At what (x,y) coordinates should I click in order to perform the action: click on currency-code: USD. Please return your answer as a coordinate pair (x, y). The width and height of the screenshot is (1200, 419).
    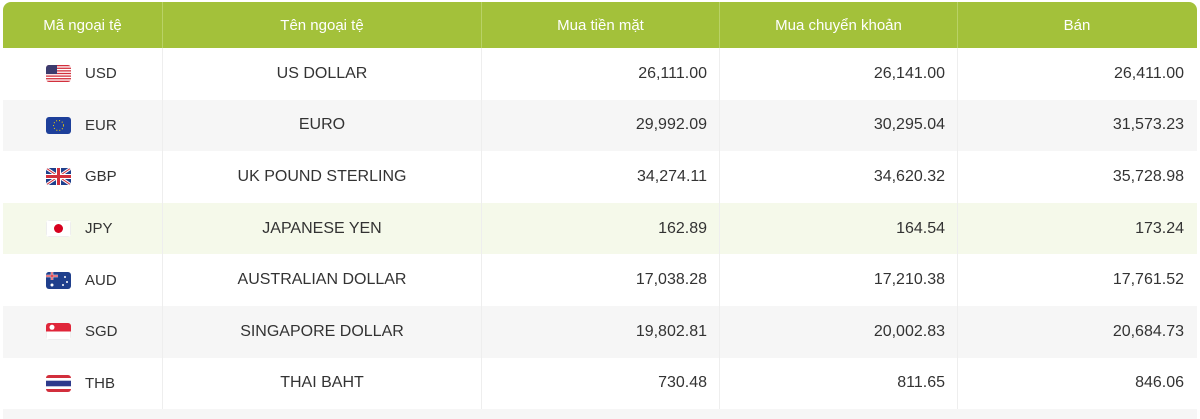
    Looking at the image, I should click on (101, 74).